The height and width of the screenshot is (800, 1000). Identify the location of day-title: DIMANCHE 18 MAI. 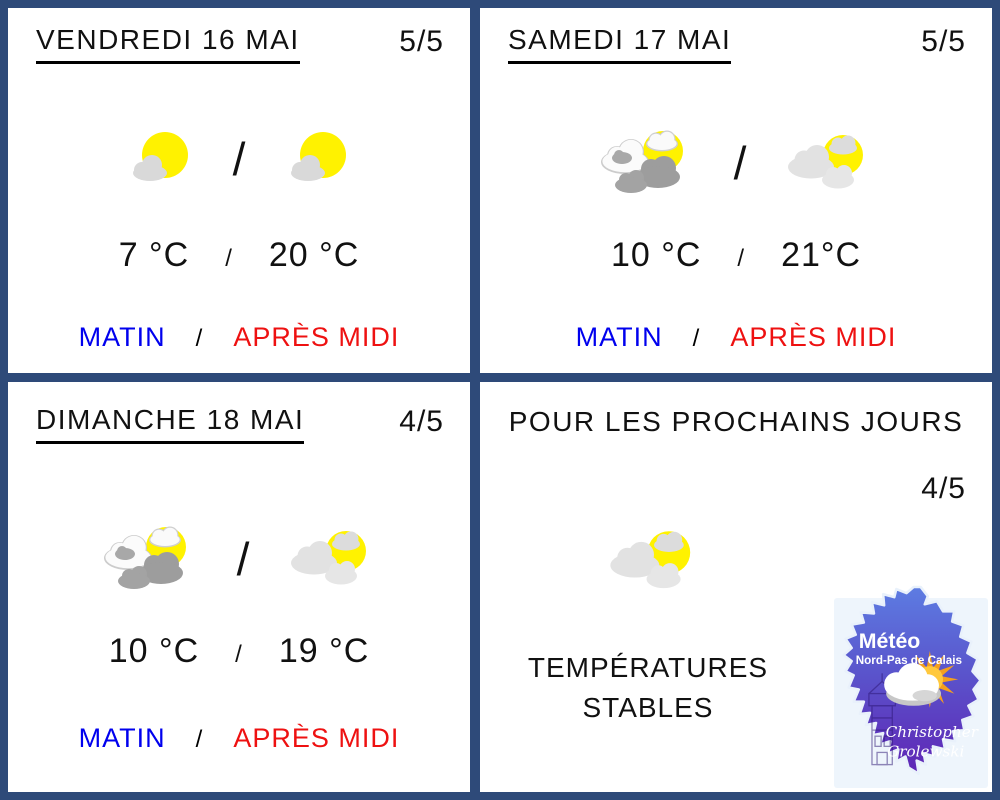
(170, 424).